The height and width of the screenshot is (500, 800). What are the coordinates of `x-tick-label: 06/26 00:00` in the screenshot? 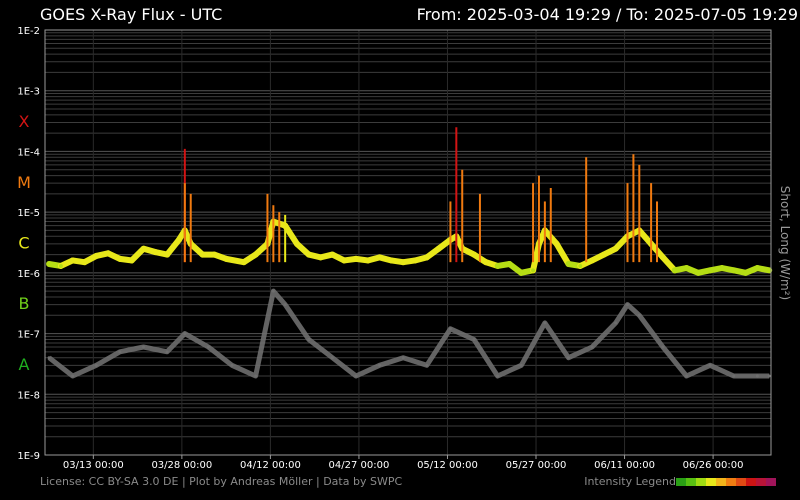 It's located at (713, 465).